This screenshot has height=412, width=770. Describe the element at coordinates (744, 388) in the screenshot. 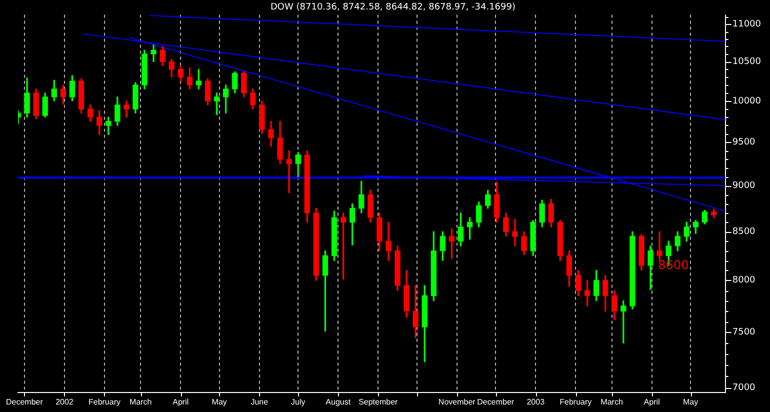

I see `y-tick-label: 7000` at that location.